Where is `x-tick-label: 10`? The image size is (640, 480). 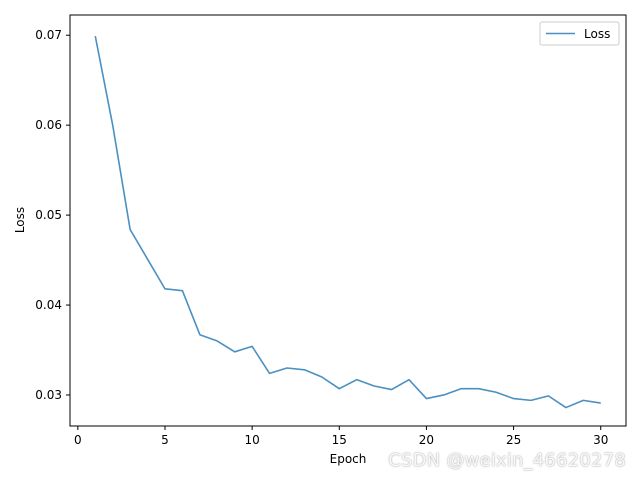 x-tick-label: 10 is located at coordinates (251, 440).